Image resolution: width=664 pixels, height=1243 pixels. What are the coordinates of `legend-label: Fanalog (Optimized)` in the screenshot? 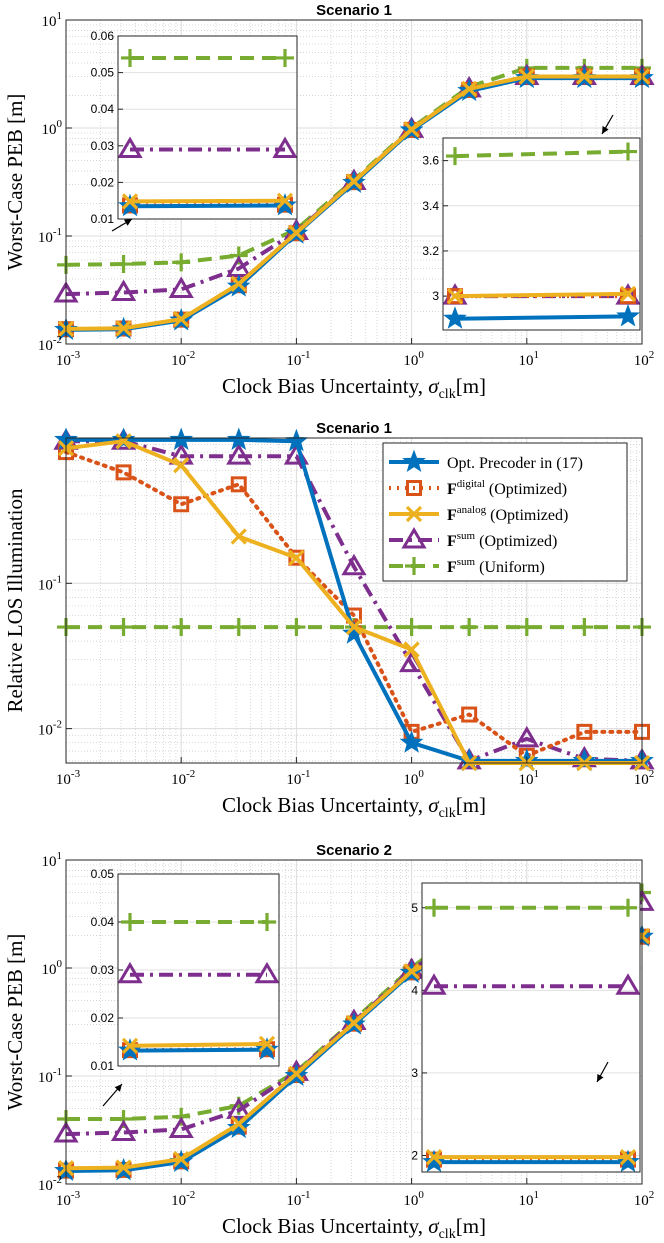 It's located at (507, 514).